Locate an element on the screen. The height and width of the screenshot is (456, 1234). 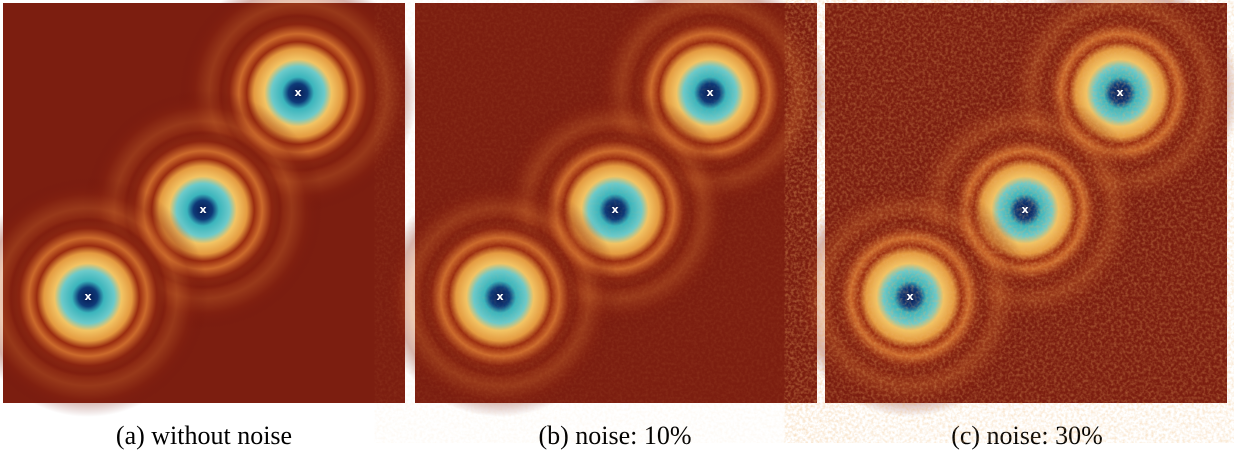
caption: (b) noise: 10% is located at coordinates (614, 435).